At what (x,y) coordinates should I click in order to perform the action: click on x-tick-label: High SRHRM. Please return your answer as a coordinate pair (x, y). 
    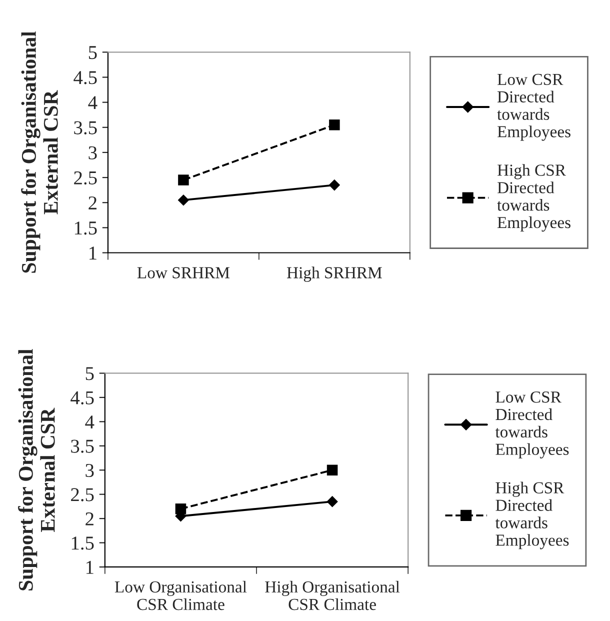
    Looking at the image, I should click on (334, 274).